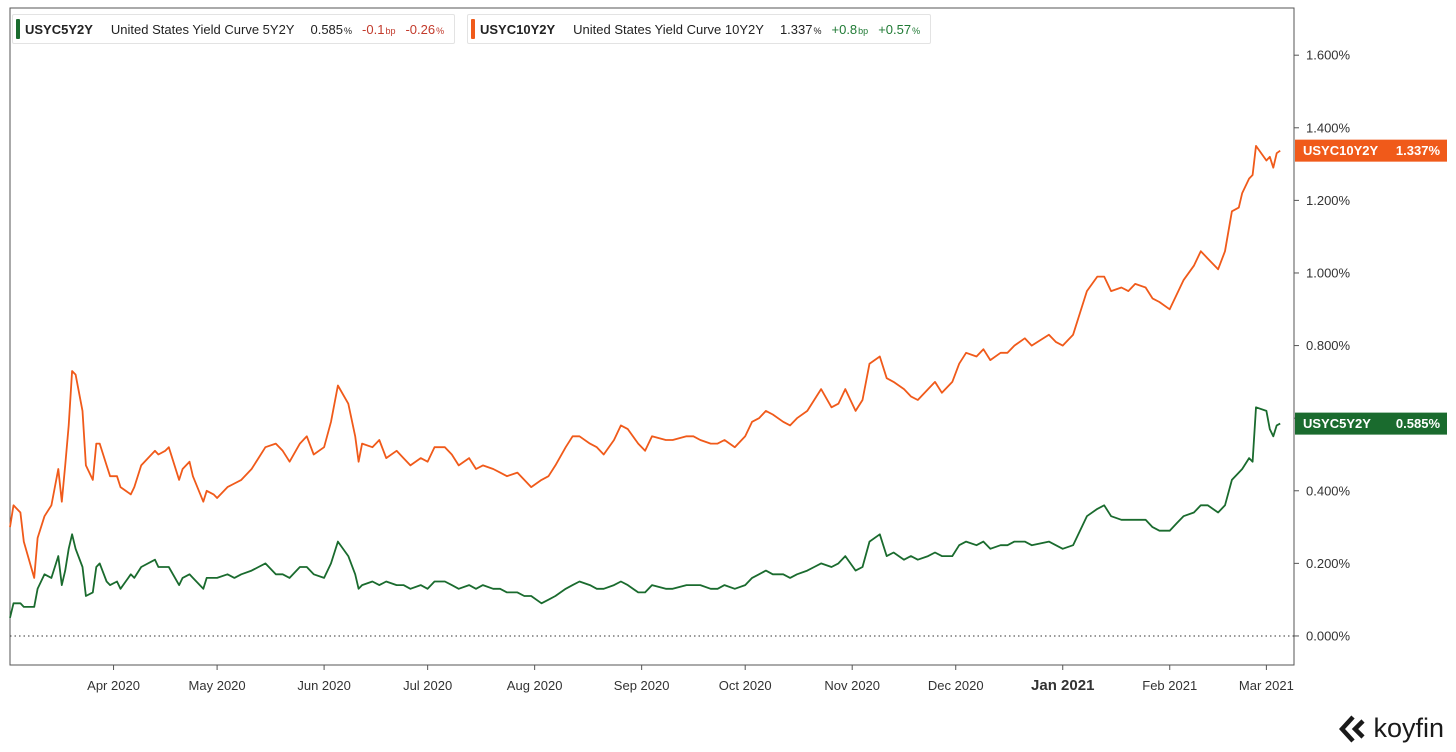  Describe the element at coordinates (379, 29) in the screenshot. I see `legend-change: -0.1bp` at that location.